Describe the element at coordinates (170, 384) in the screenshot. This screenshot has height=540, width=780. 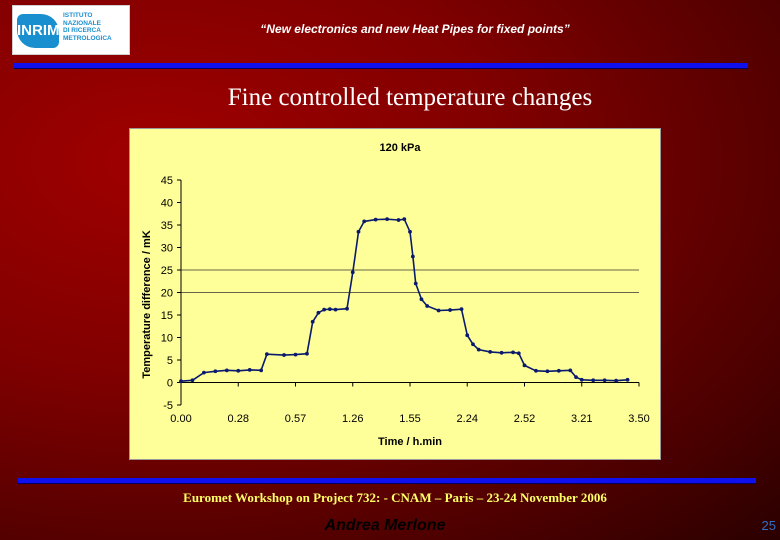
I see `y-tick-label: 0` at that location.